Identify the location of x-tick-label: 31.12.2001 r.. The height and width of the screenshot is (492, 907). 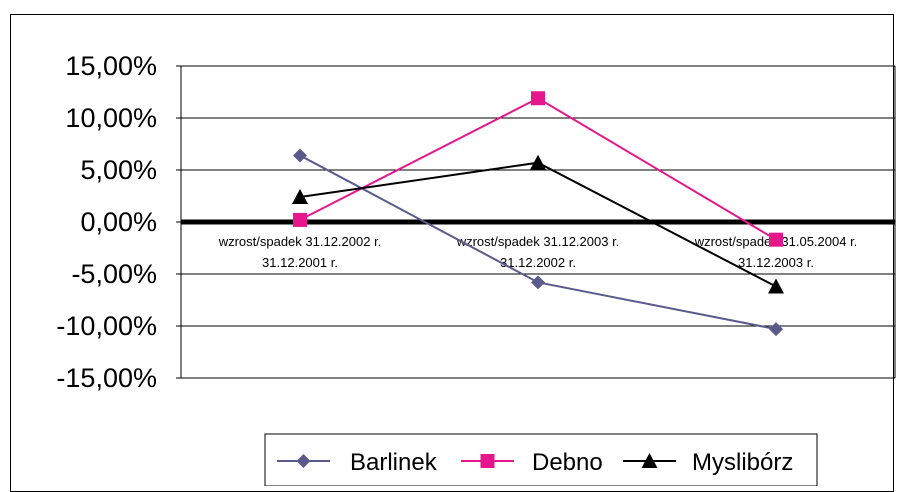
(300, 262).